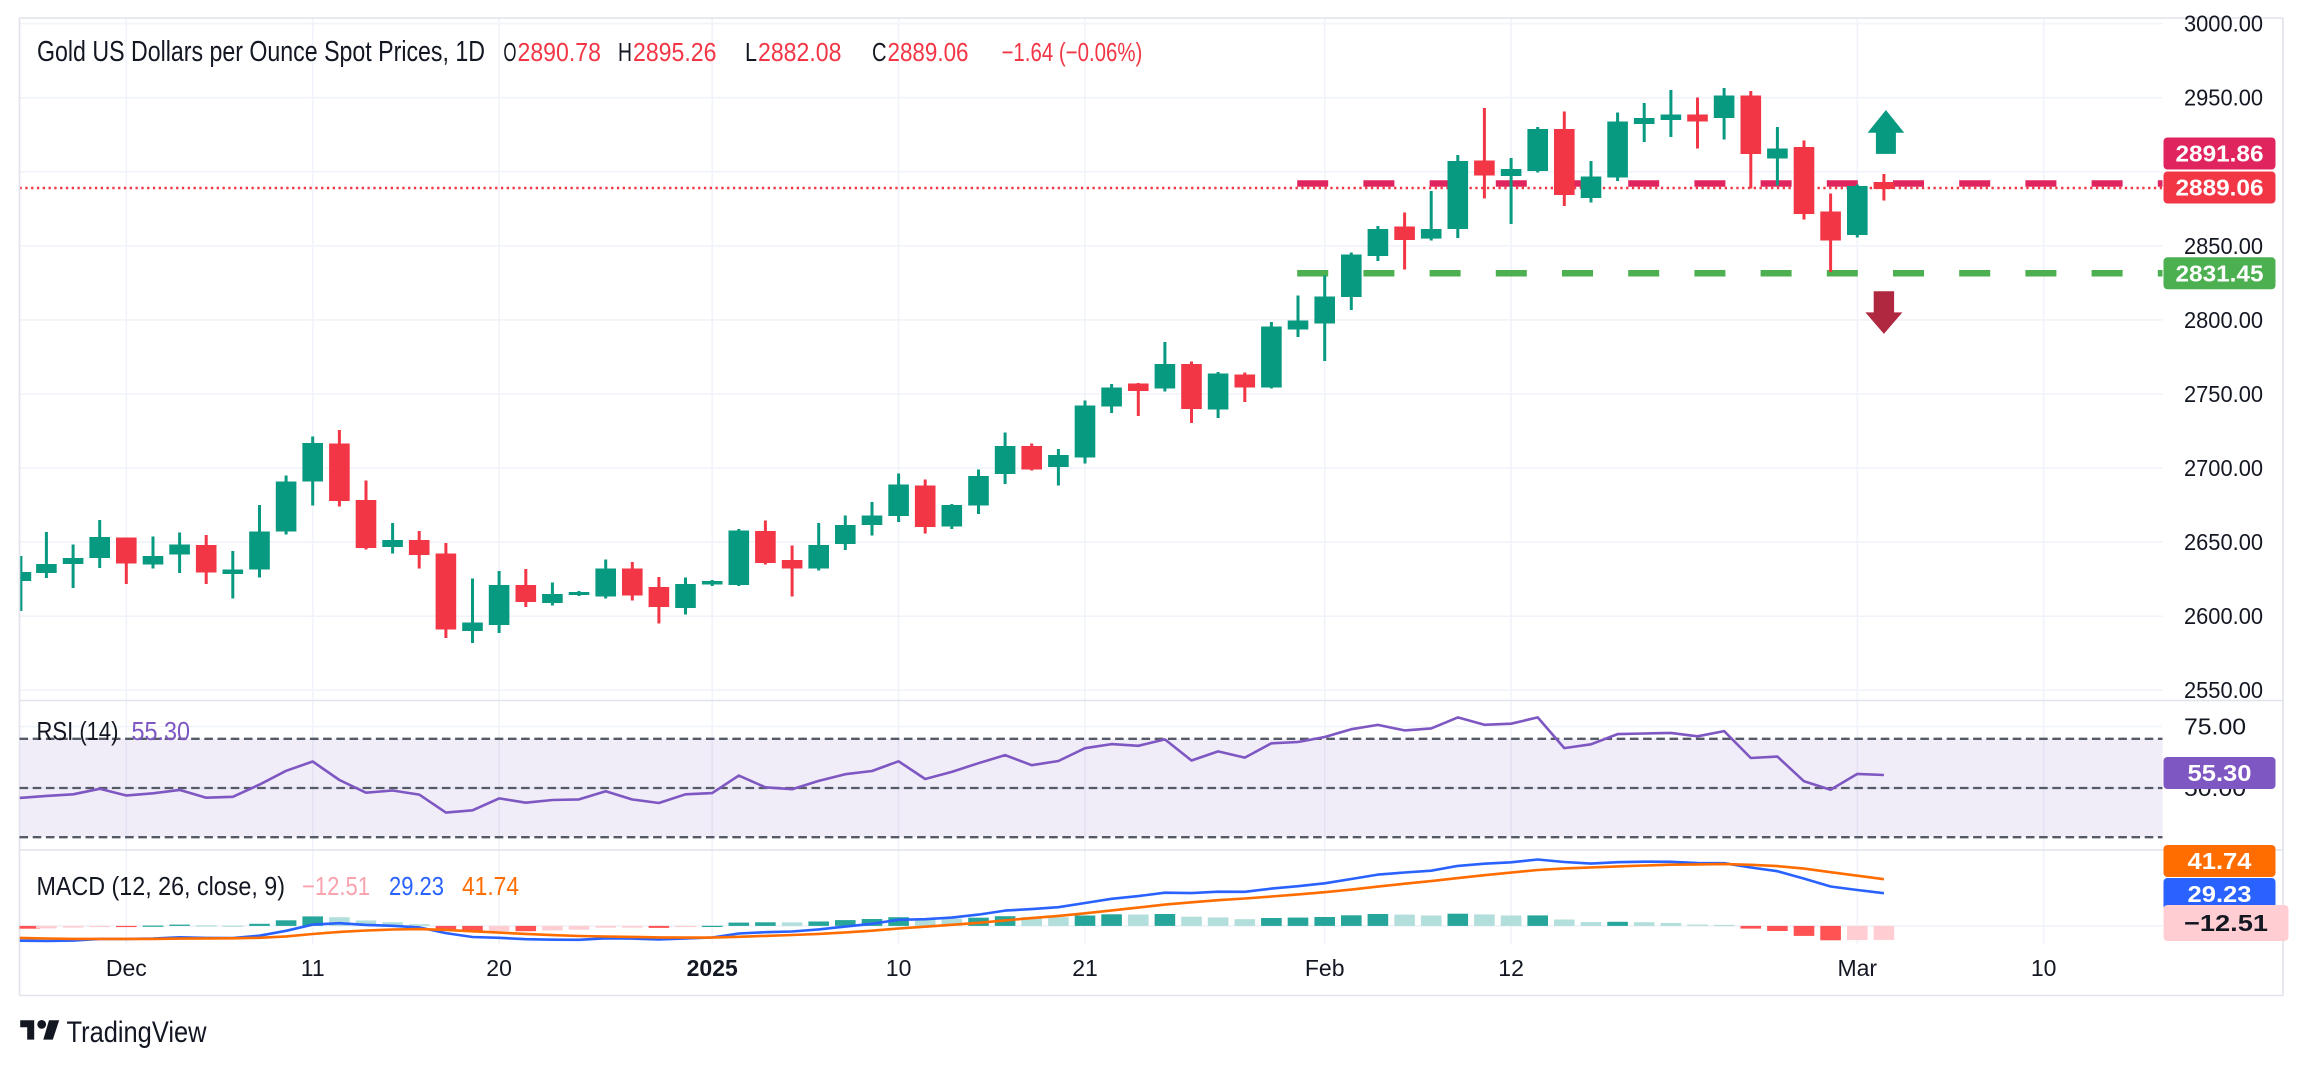 The height and width of the screenshot is (1066, 2304). I want to click on svg-text: Dec, so click(126, 968).